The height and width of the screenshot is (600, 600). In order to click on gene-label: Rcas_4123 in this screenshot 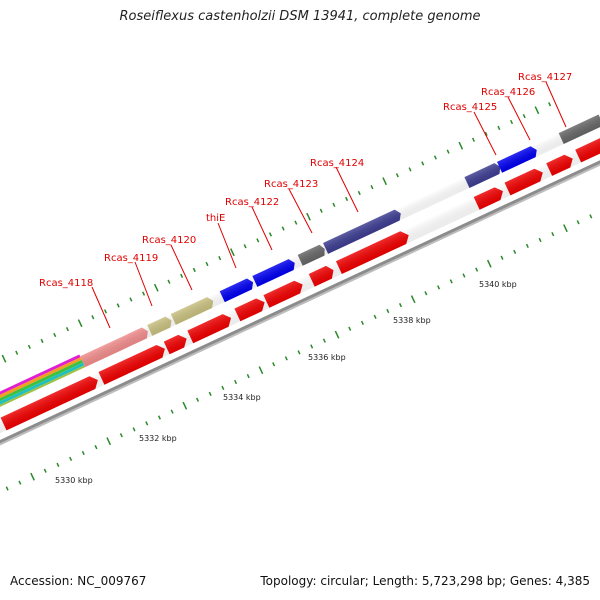, I will do `click(291, 184)`.